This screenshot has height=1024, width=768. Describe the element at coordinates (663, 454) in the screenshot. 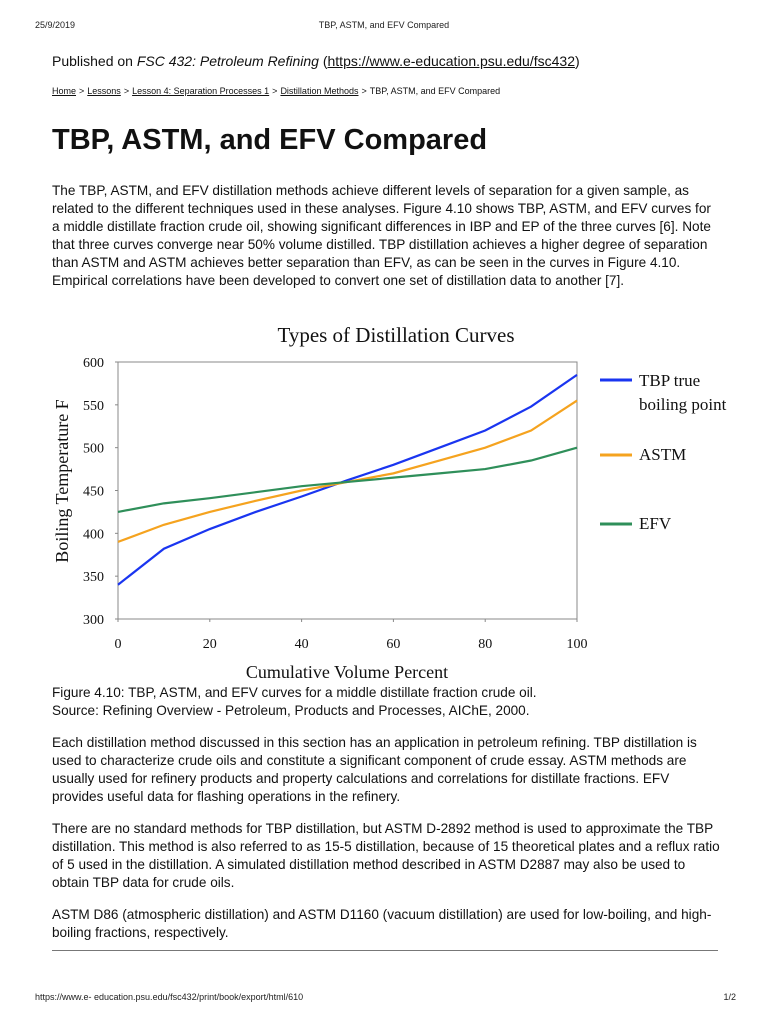

I see `legend-label: ASTM` at that location.